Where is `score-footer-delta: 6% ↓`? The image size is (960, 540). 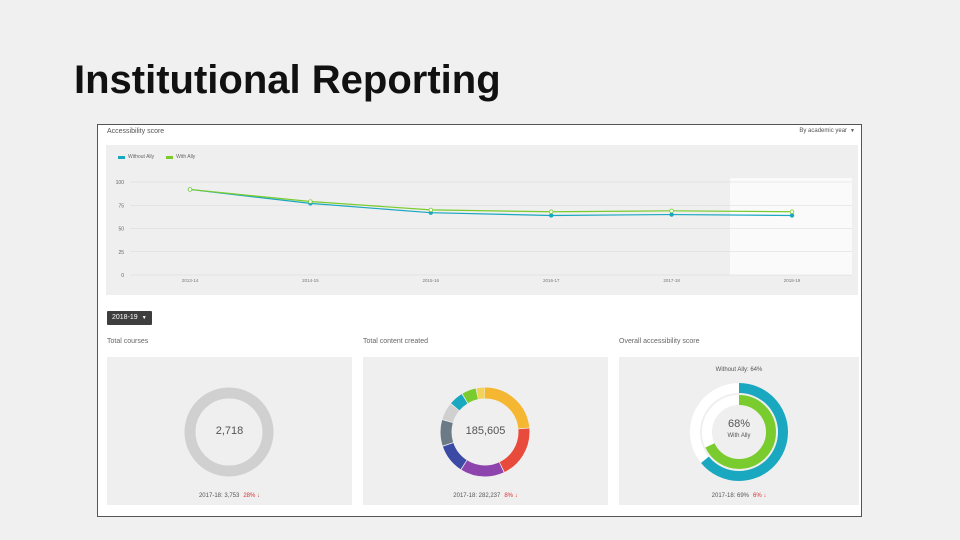 score-footer-delta: 6% ↓ is located at coordinates (760, 496).